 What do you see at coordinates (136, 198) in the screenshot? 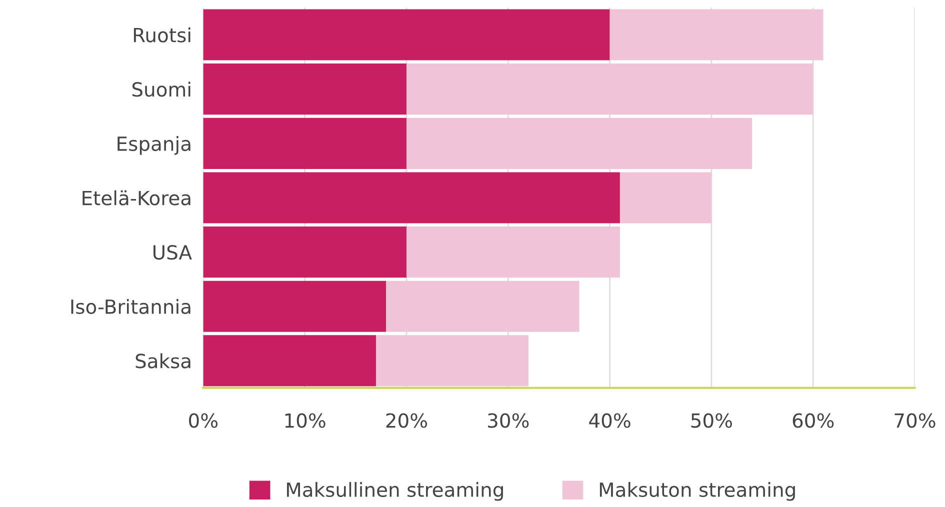
I see `y-tick-label: Etelä-Korea` at bounding box center [136, 198].